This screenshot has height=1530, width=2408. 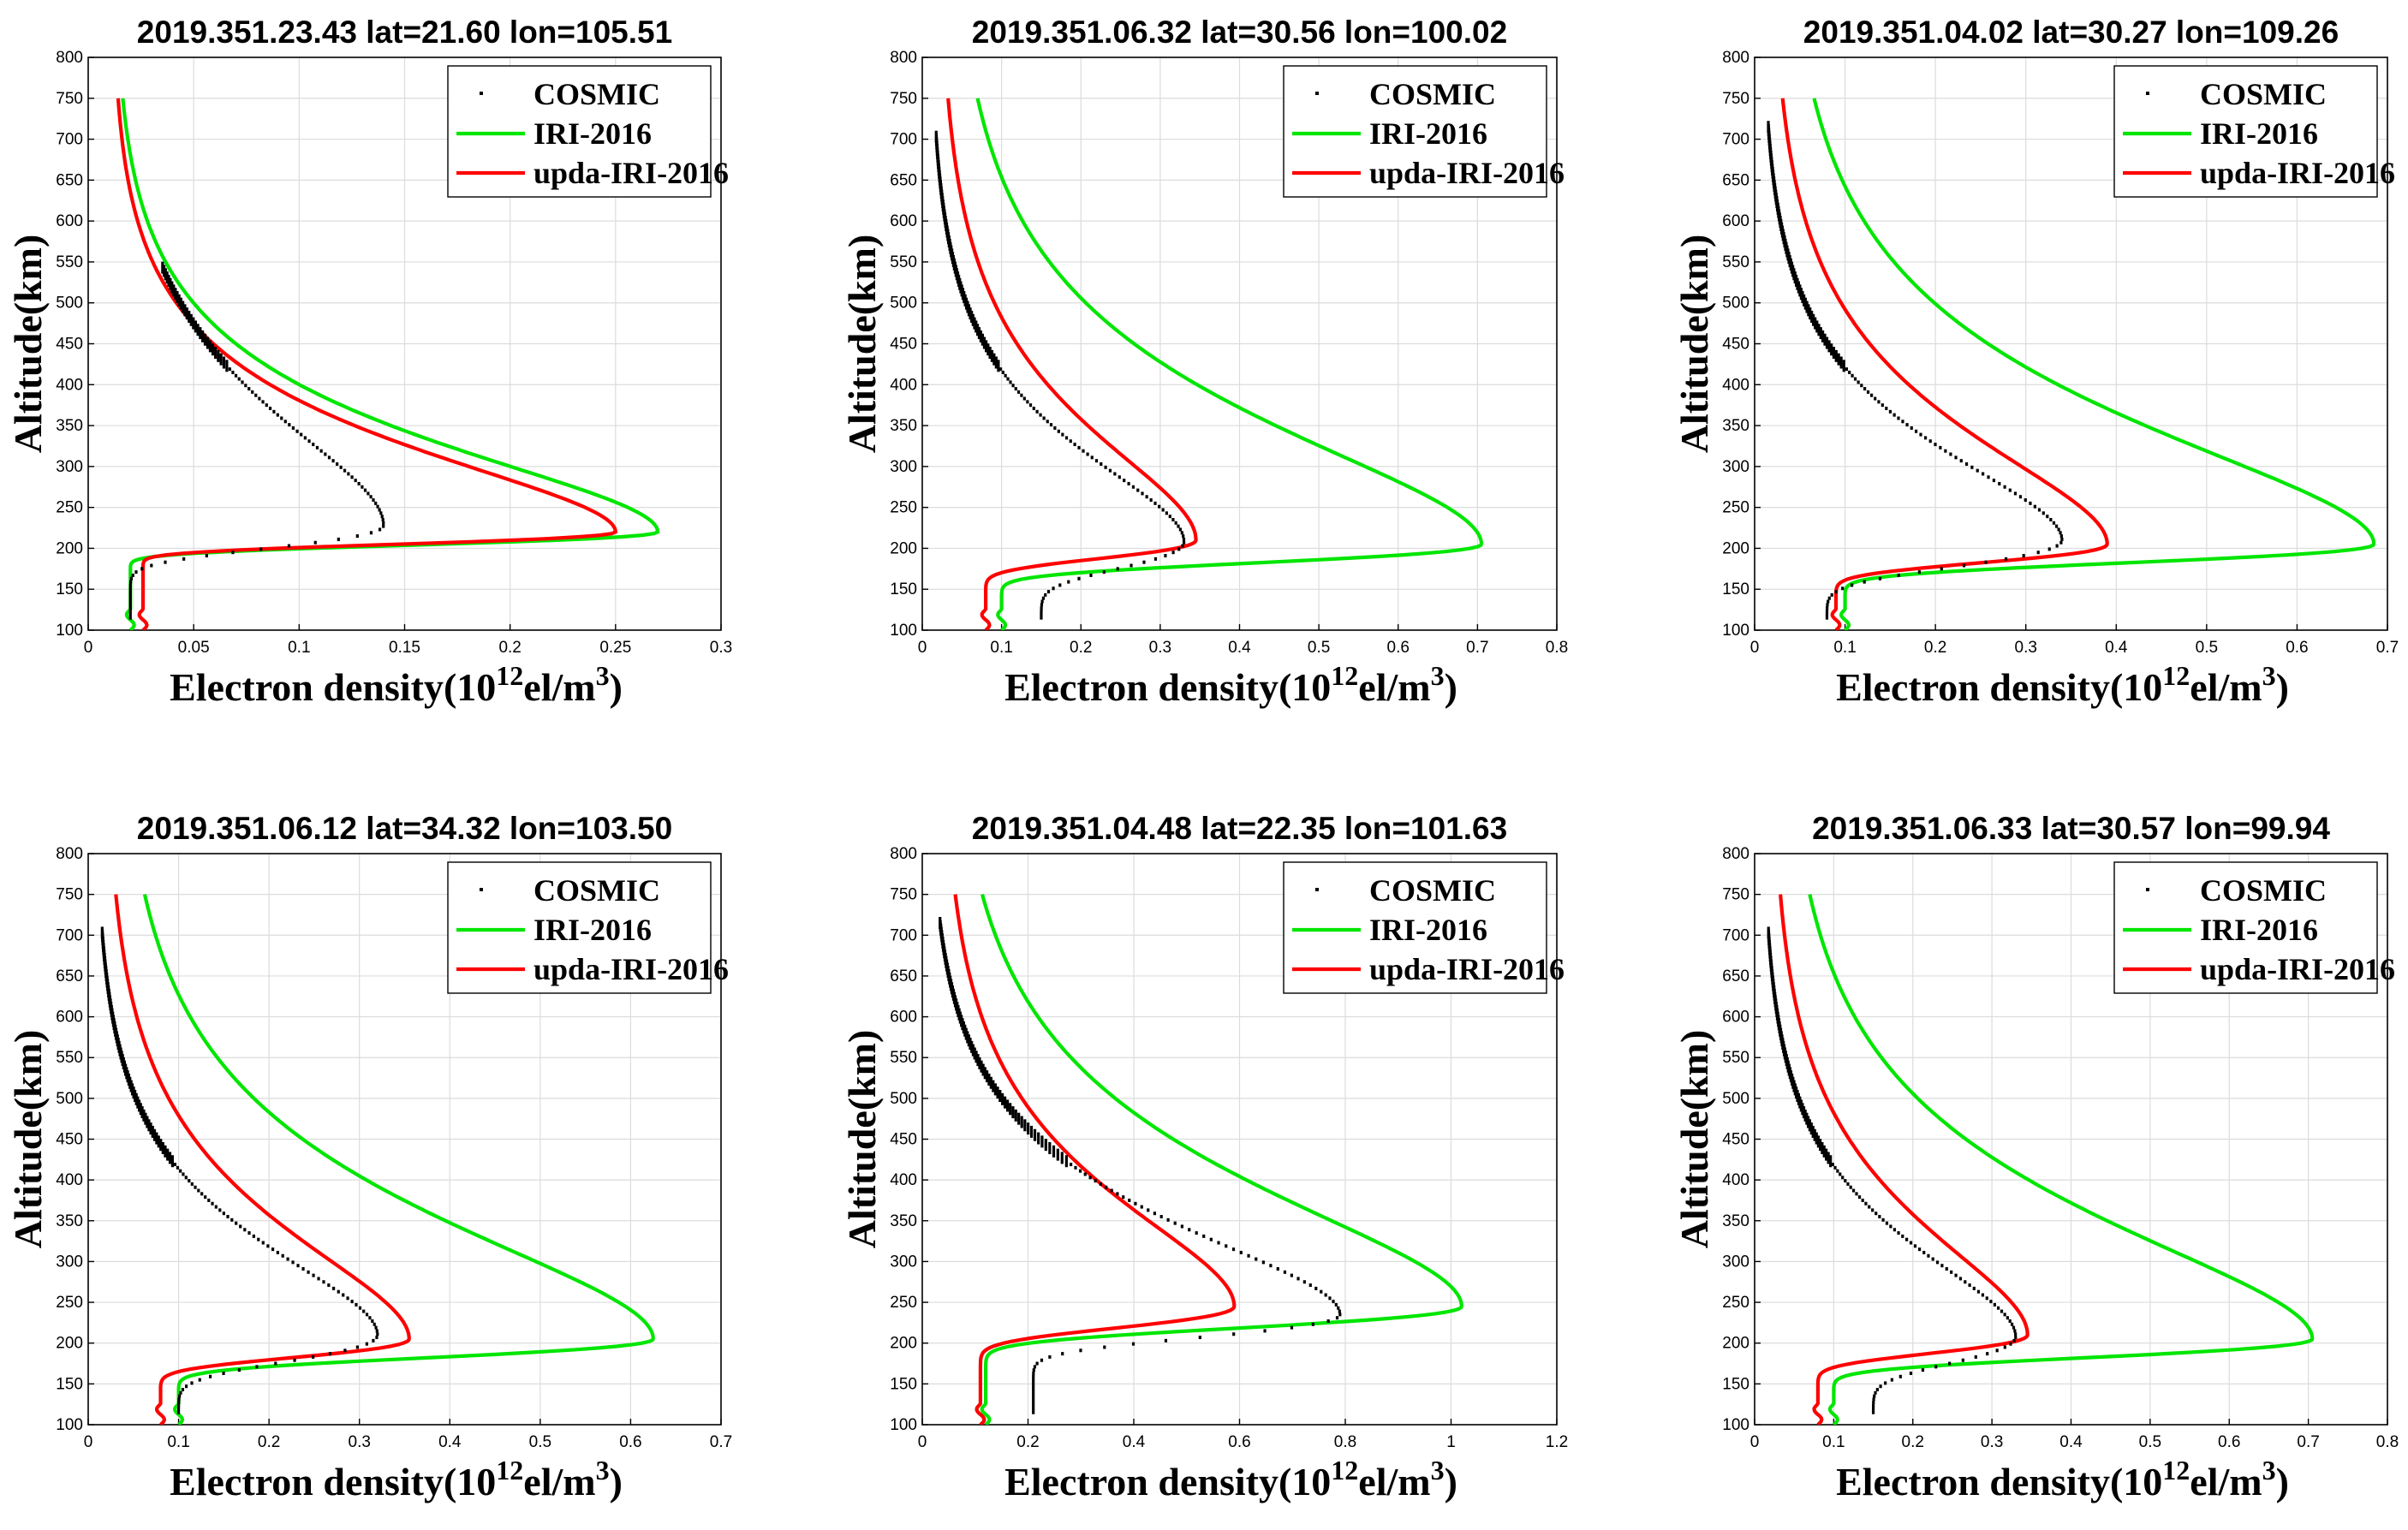 What do you see at coordinates (1319, 648) in the screenshot?
I see `x-tick-label: 0.5` at bounding box center [1319, 648].